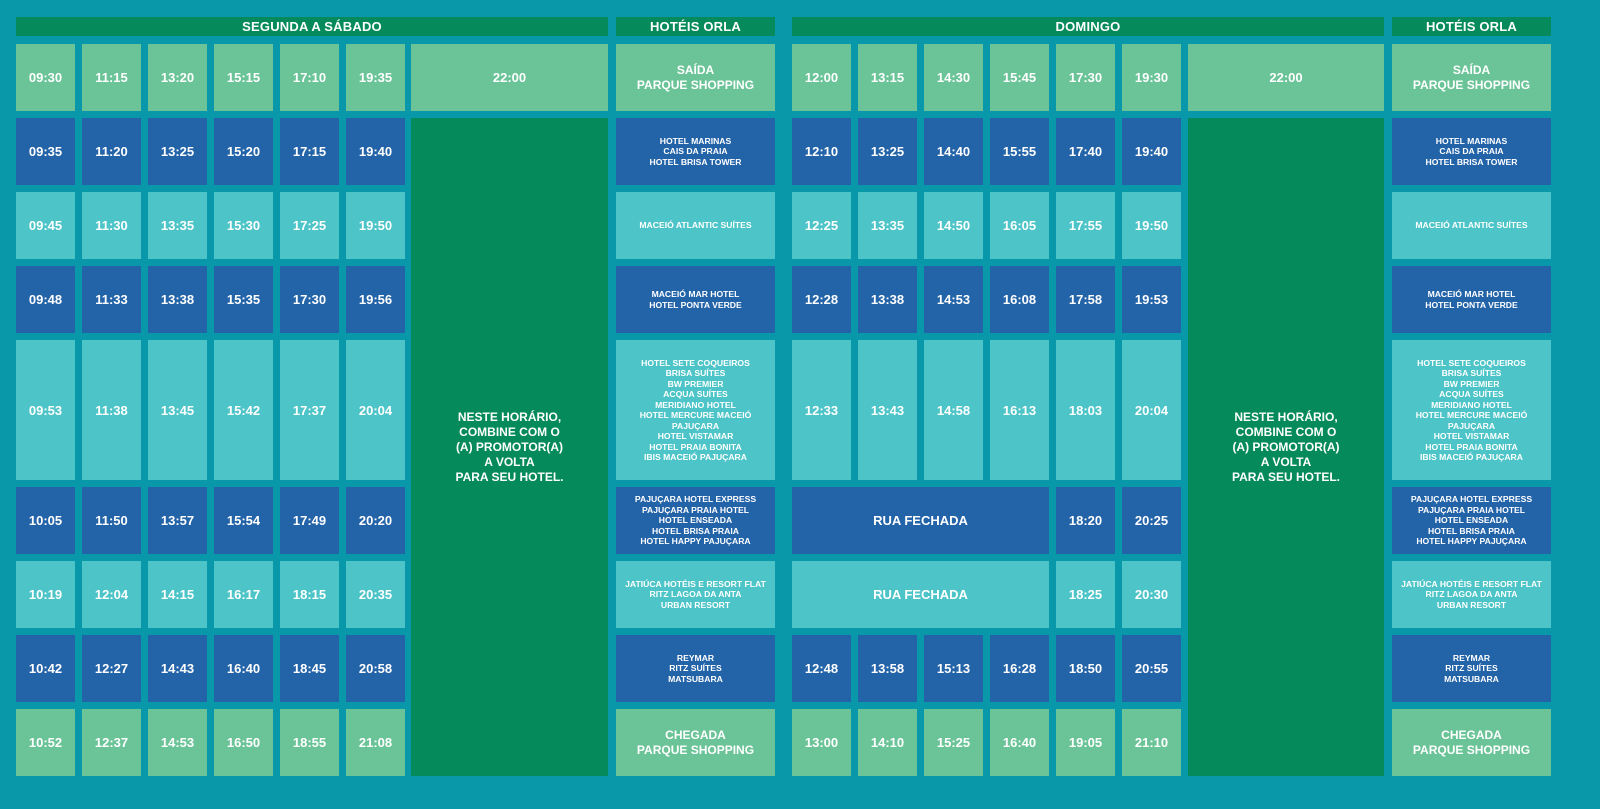 This screenshot has width=1600, height=809. Describe the element at coordinates (1085, 299) in the screenshot. I see `sunday-time-cell: 17:58` at that location.